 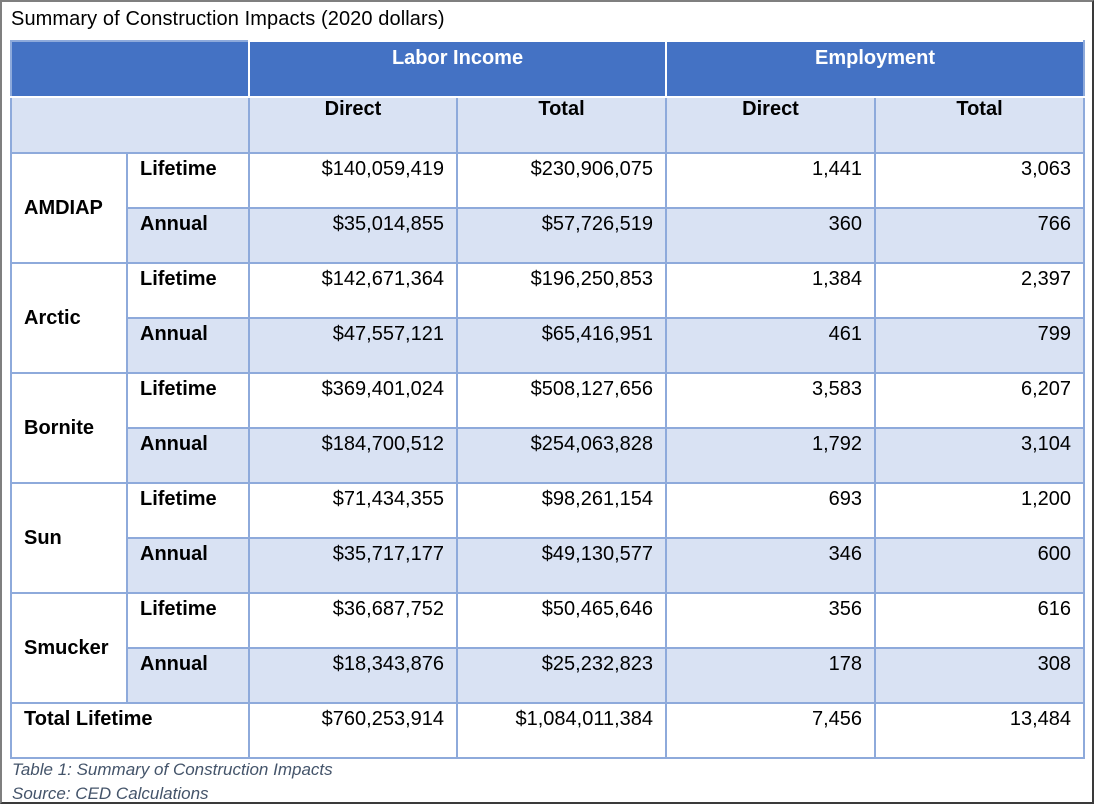 What do you see at coordinates (561, 235) in the screenshot?
I see `cell-labor-total: $57,726,519` at bounding box center [561, 235].